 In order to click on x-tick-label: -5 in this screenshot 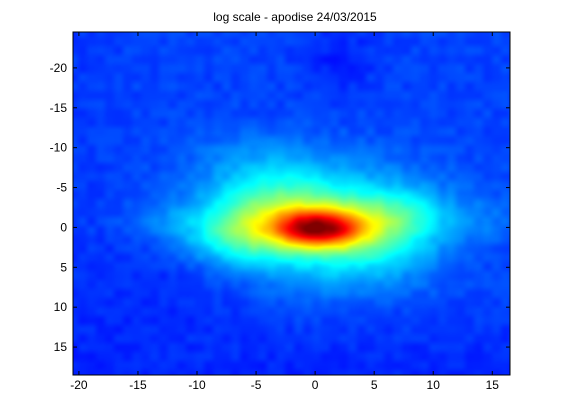, I will do `click(256, 385)`.